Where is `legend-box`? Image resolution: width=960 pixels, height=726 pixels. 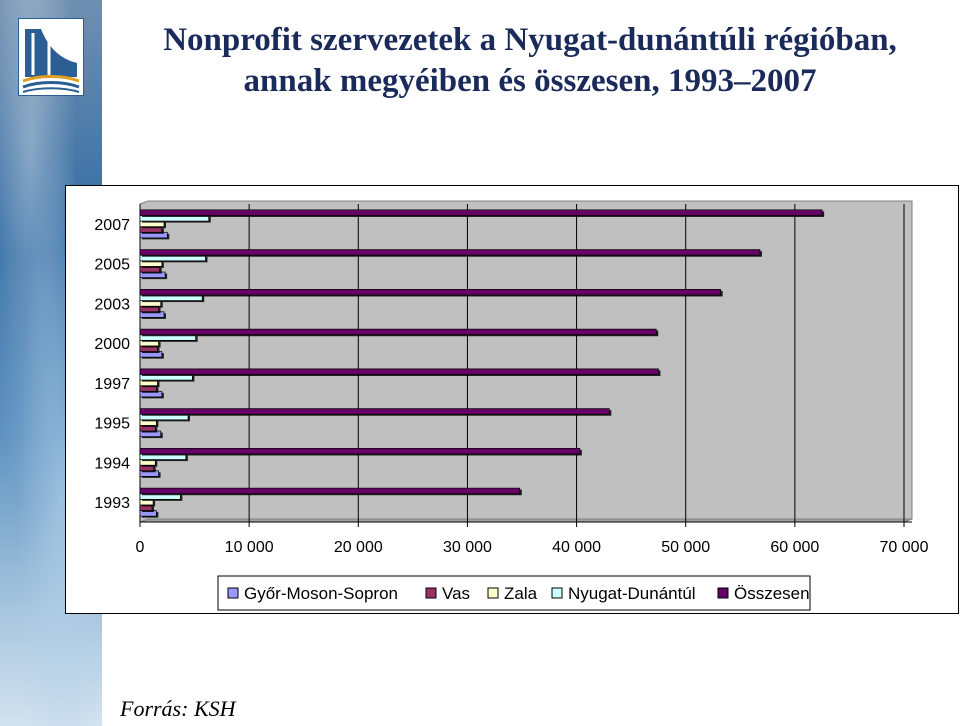 legend-box is located at coordinates (514, 593).